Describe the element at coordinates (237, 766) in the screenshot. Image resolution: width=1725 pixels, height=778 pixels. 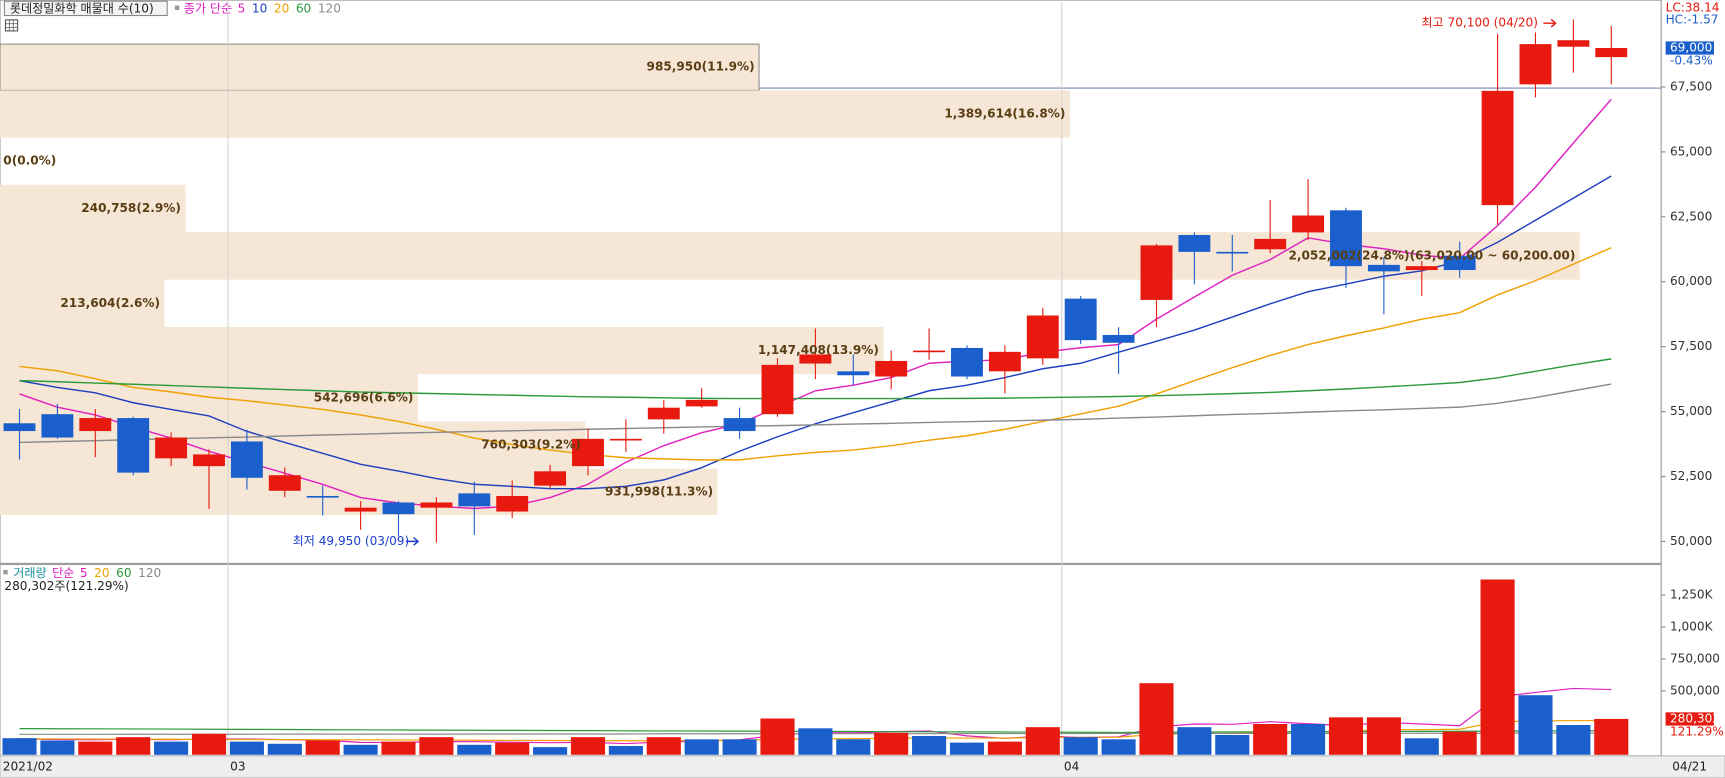
I see `x-tick-label: 03` at that location.